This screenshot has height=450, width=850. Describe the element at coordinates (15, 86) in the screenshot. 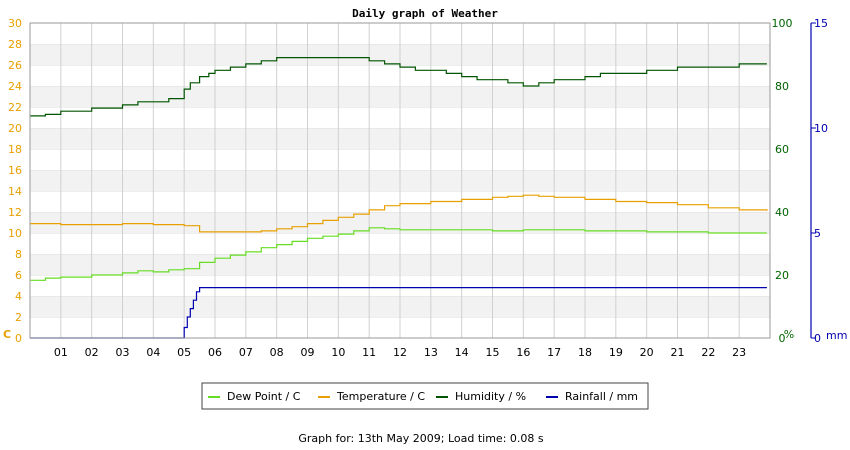

I see `left-tick-label: 24` at that location.